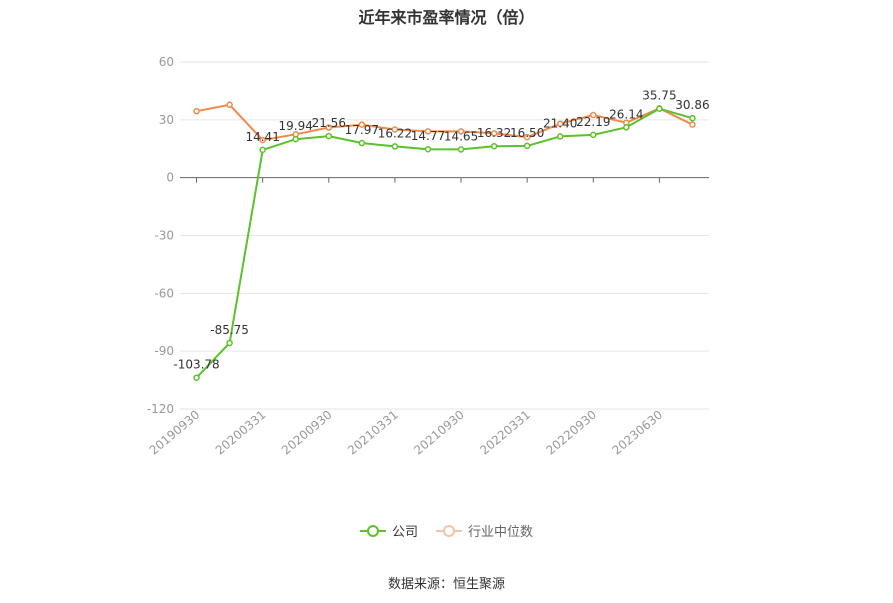 Image resolution: width=893 pixels, height=603 pixels. What do you see at coordinates (446, 17) in the screenshot?
I see `chart-title: 近年来市盈率情况（倍）` at bounding box center [446, 17].